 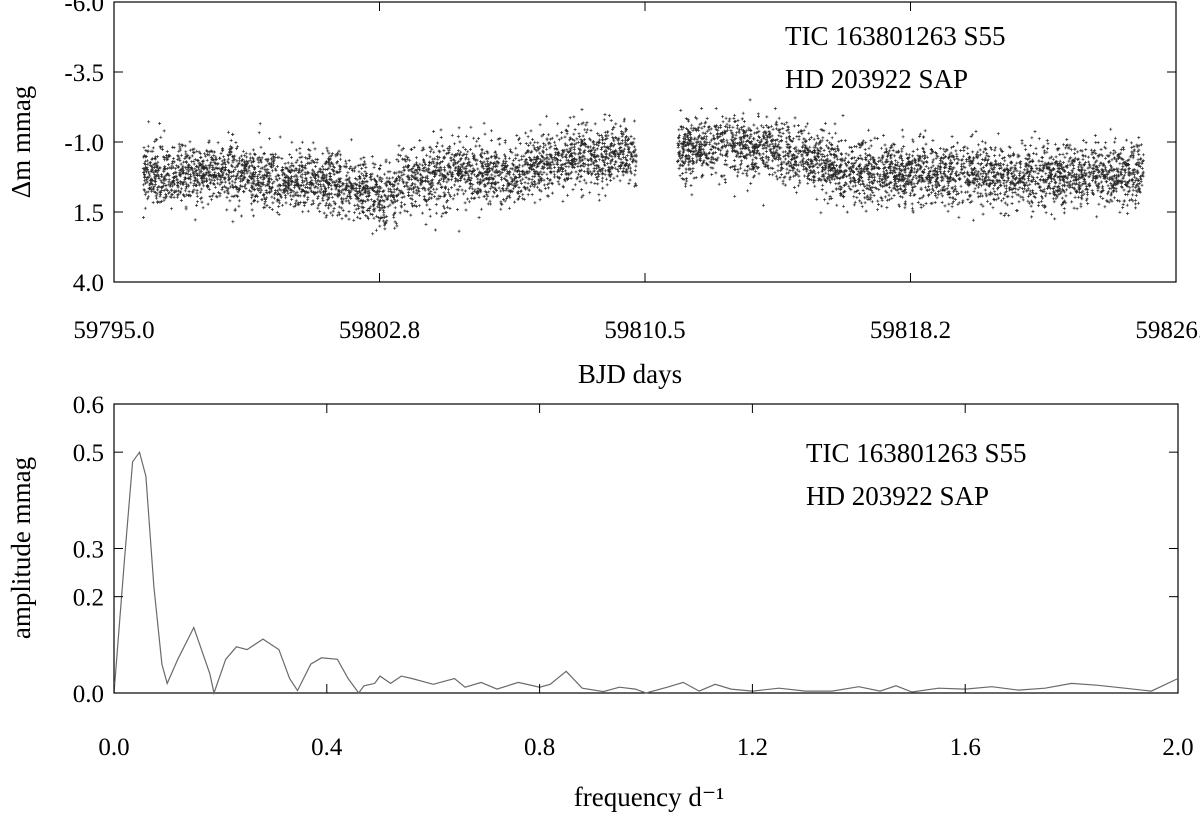 What do you see at coordinates (84, 8) in the screenshot?
I see `light-curve-y-tick-label: -6.0` at bounding box center [84, 8].